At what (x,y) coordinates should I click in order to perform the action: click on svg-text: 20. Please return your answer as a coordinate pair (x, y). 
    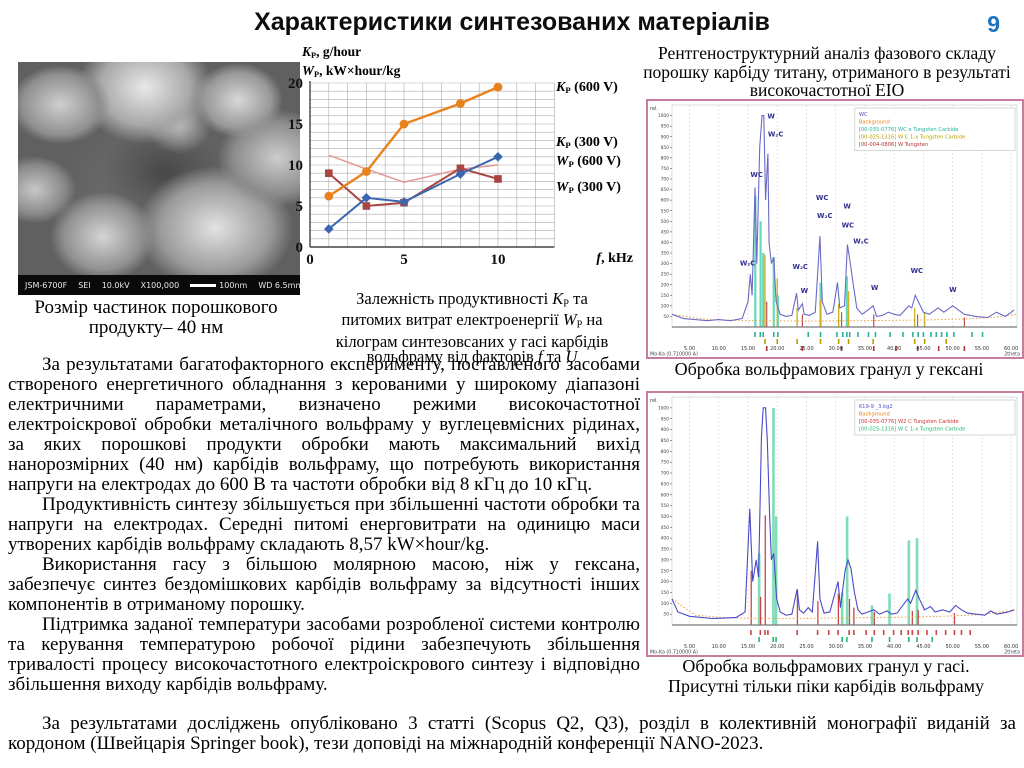
    Looking at the image, I should click on (295, 84).